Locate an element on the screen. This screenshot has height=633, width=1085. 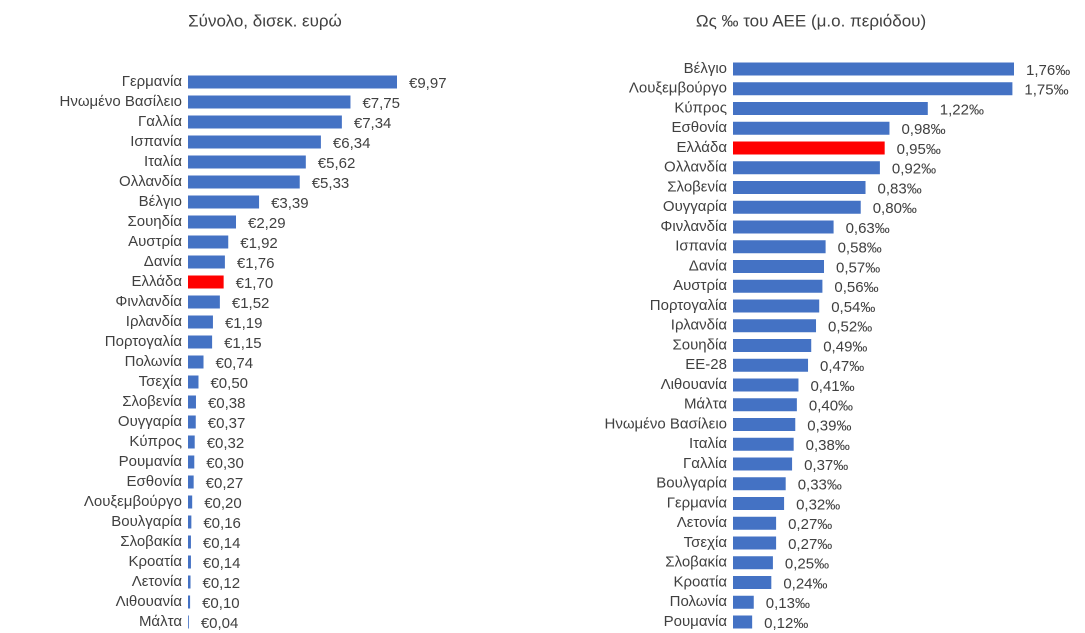
category-label: Λιθουανία is located at coordinates (694, 384).